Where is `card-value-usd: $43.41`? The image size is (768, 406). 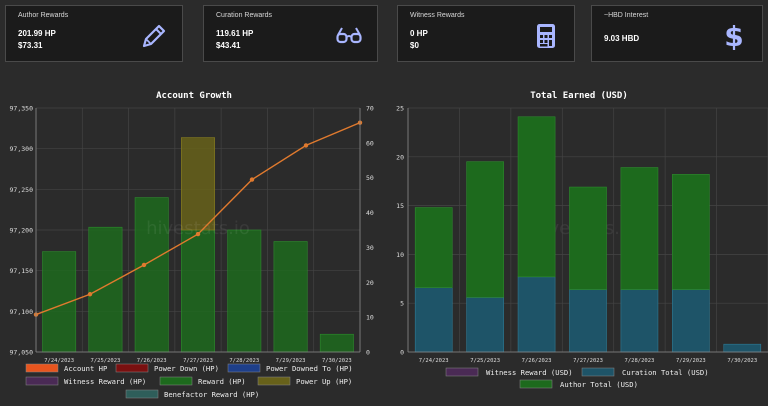
card-value-usd: $43.41 is located at coordinates (228, 45).